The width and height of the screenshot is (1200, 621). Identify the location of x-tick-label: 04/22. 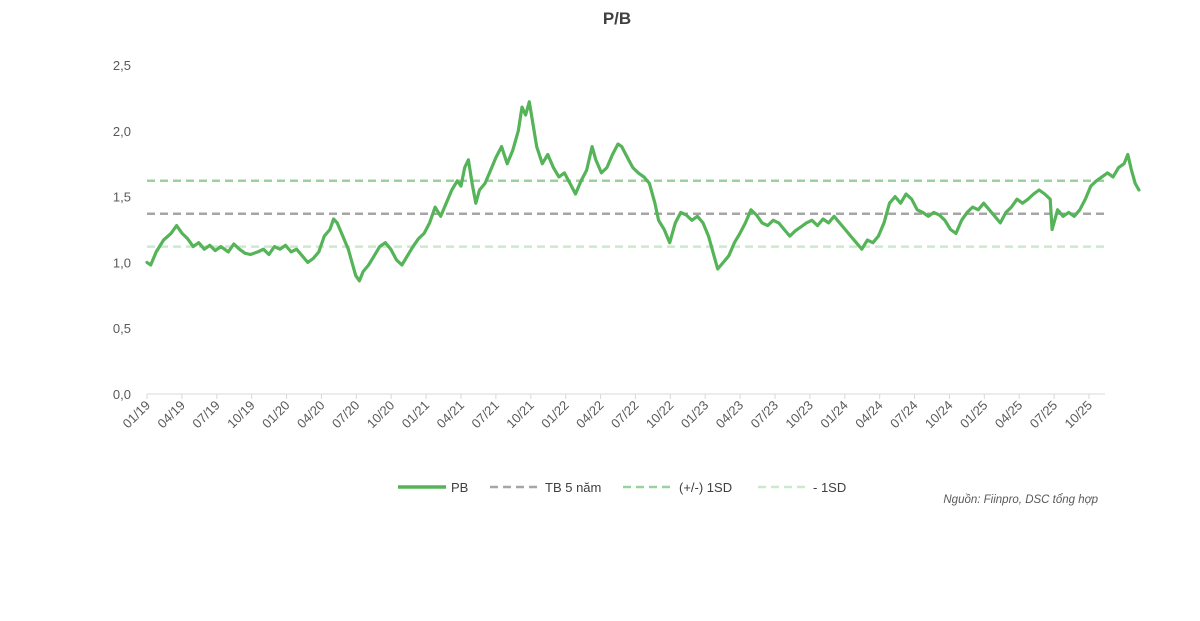
(590, 415).